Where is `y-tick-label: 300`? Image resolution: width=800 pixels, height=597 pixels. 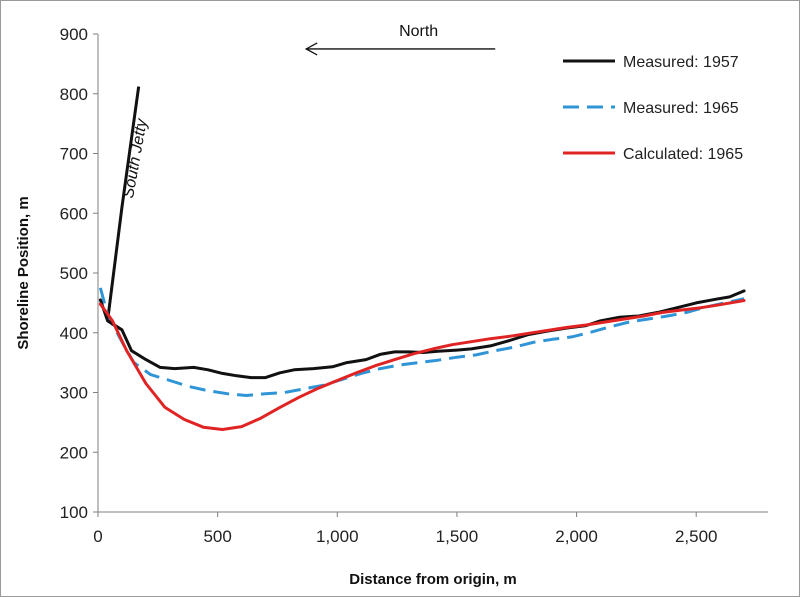
y-tick-label: 300 is located at coordinates (74, 393).